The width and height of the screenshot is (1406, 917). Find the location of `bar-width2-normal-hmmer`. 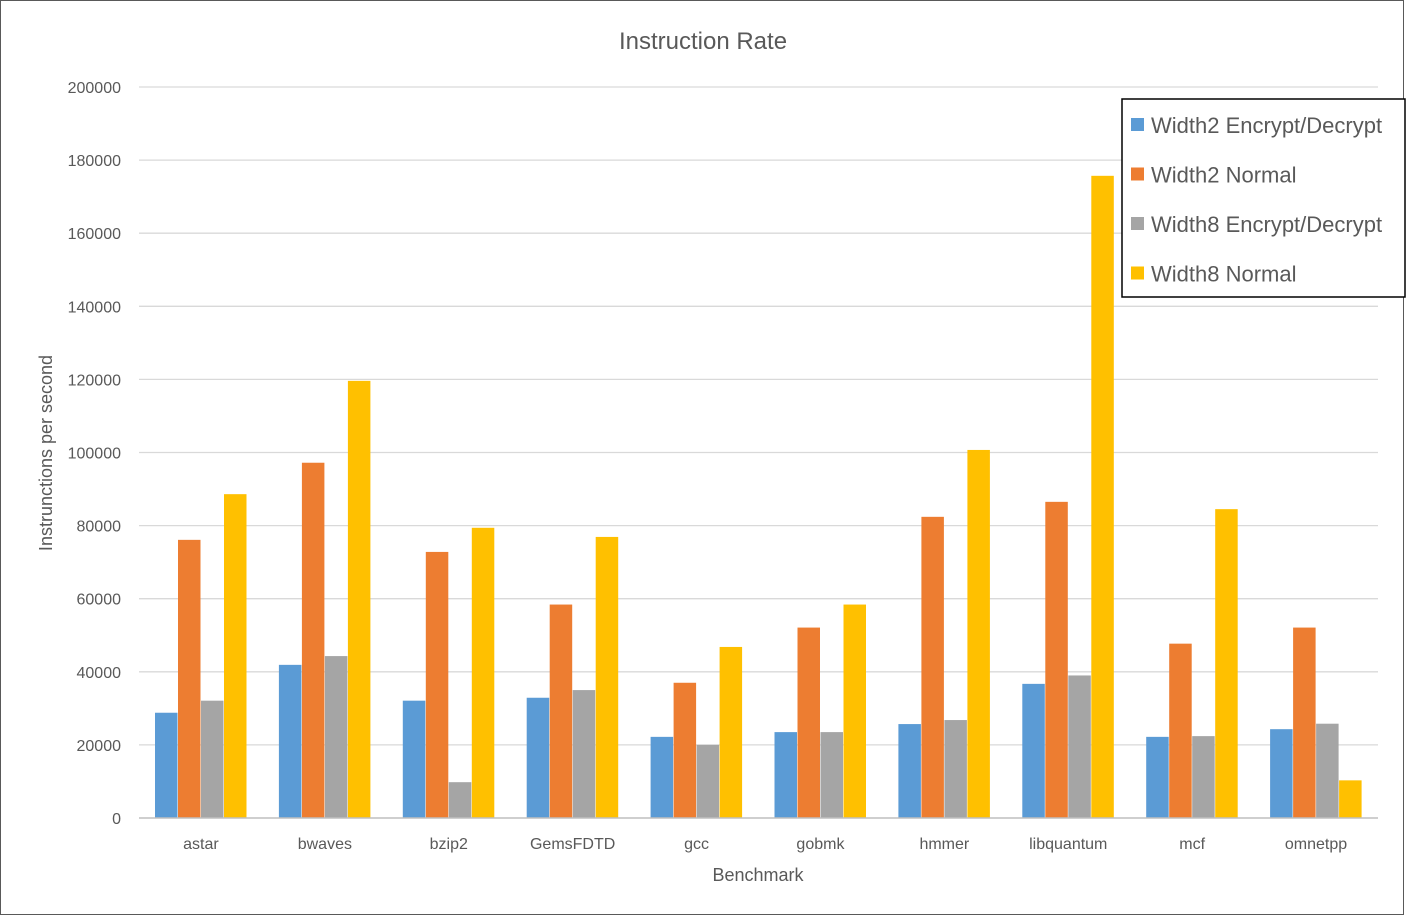

bar-width2-normal-hmmer is located at coordinates (932, 667).